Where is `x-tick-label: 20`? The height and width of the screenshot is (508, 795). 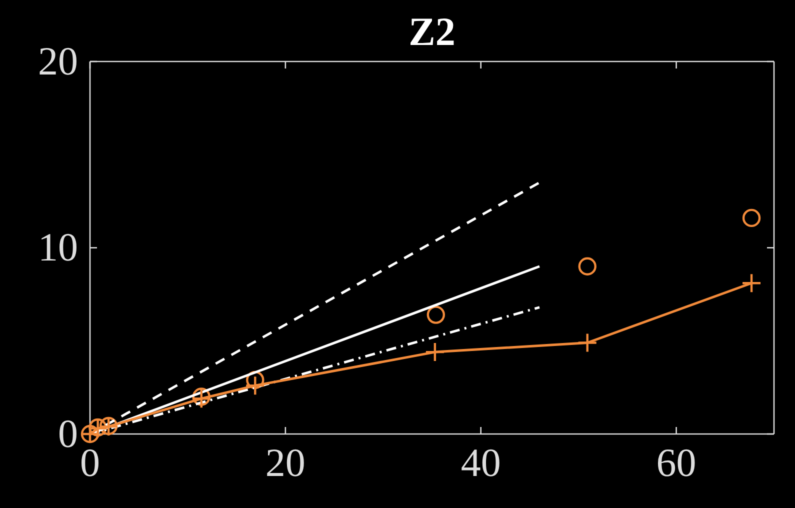 x-tick-label: 20 is located at coordinates (285, 462).